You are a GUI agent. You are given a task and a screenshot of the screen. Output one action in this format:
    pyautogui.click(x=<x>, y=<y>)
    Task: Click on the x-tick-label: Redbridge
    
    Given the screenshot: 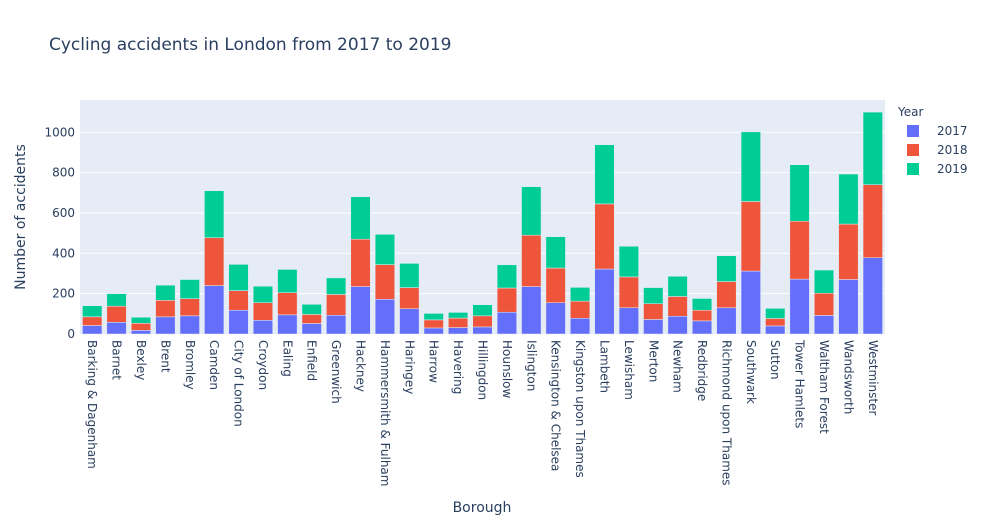 What is the action you would take?
    pyautogui.click(x=702, y=370)
    